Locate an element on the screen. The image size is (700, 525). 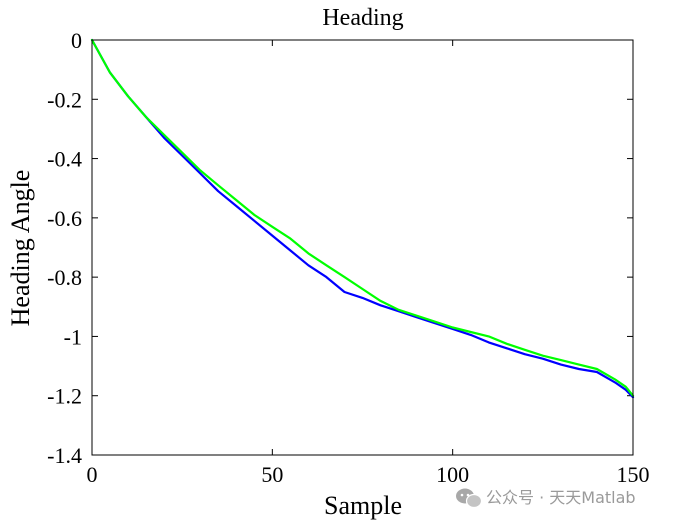
y-tick-label: 0 is located at coordinates (76, 40).